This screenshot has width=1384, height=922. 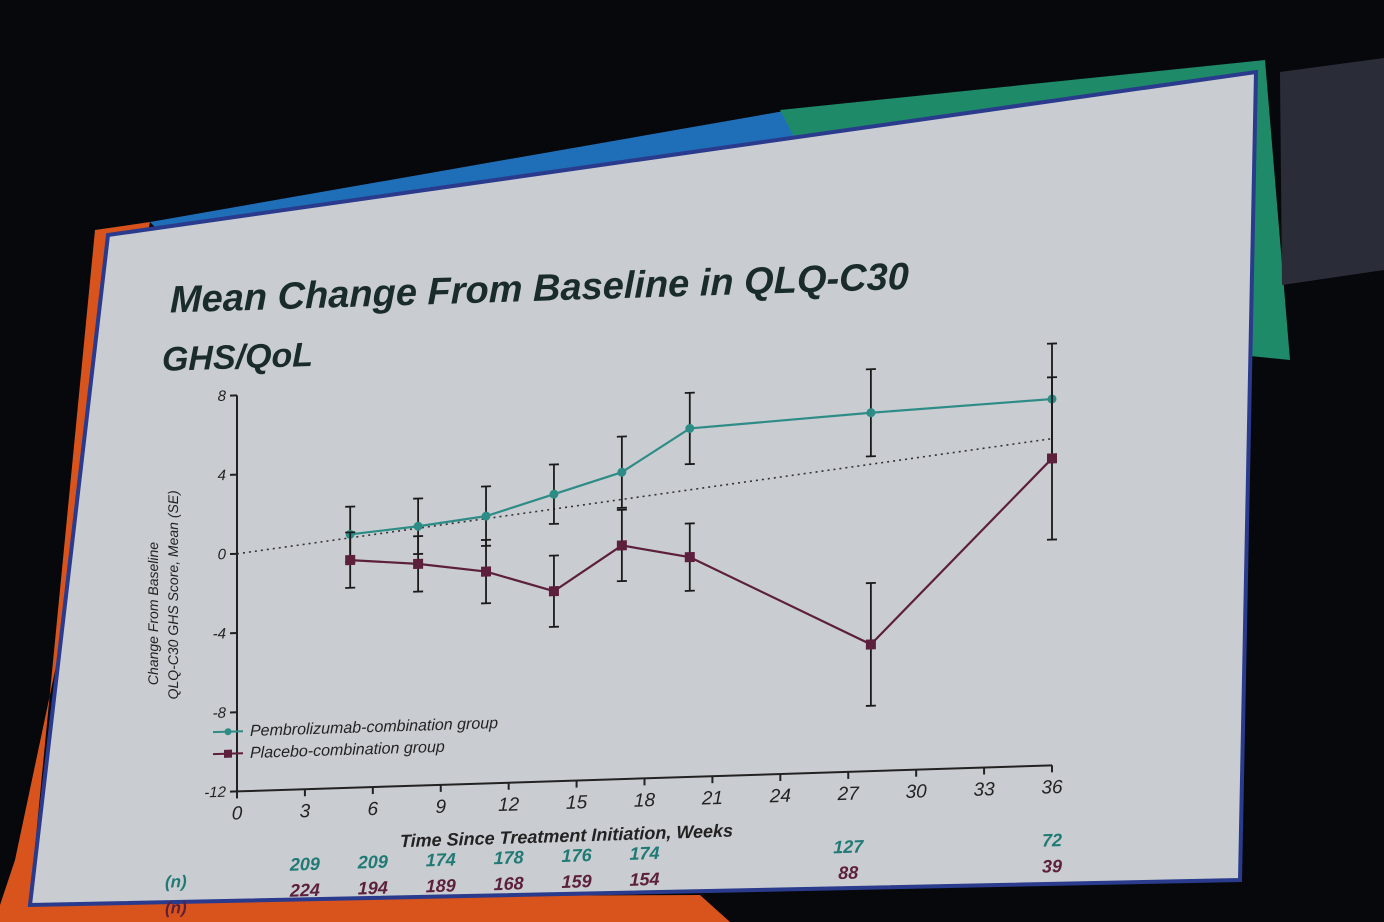 What do you see at coordinates (237, 813) in the screenshot?
I see `x-tick-label: 0` at bounding box center [237, 813].